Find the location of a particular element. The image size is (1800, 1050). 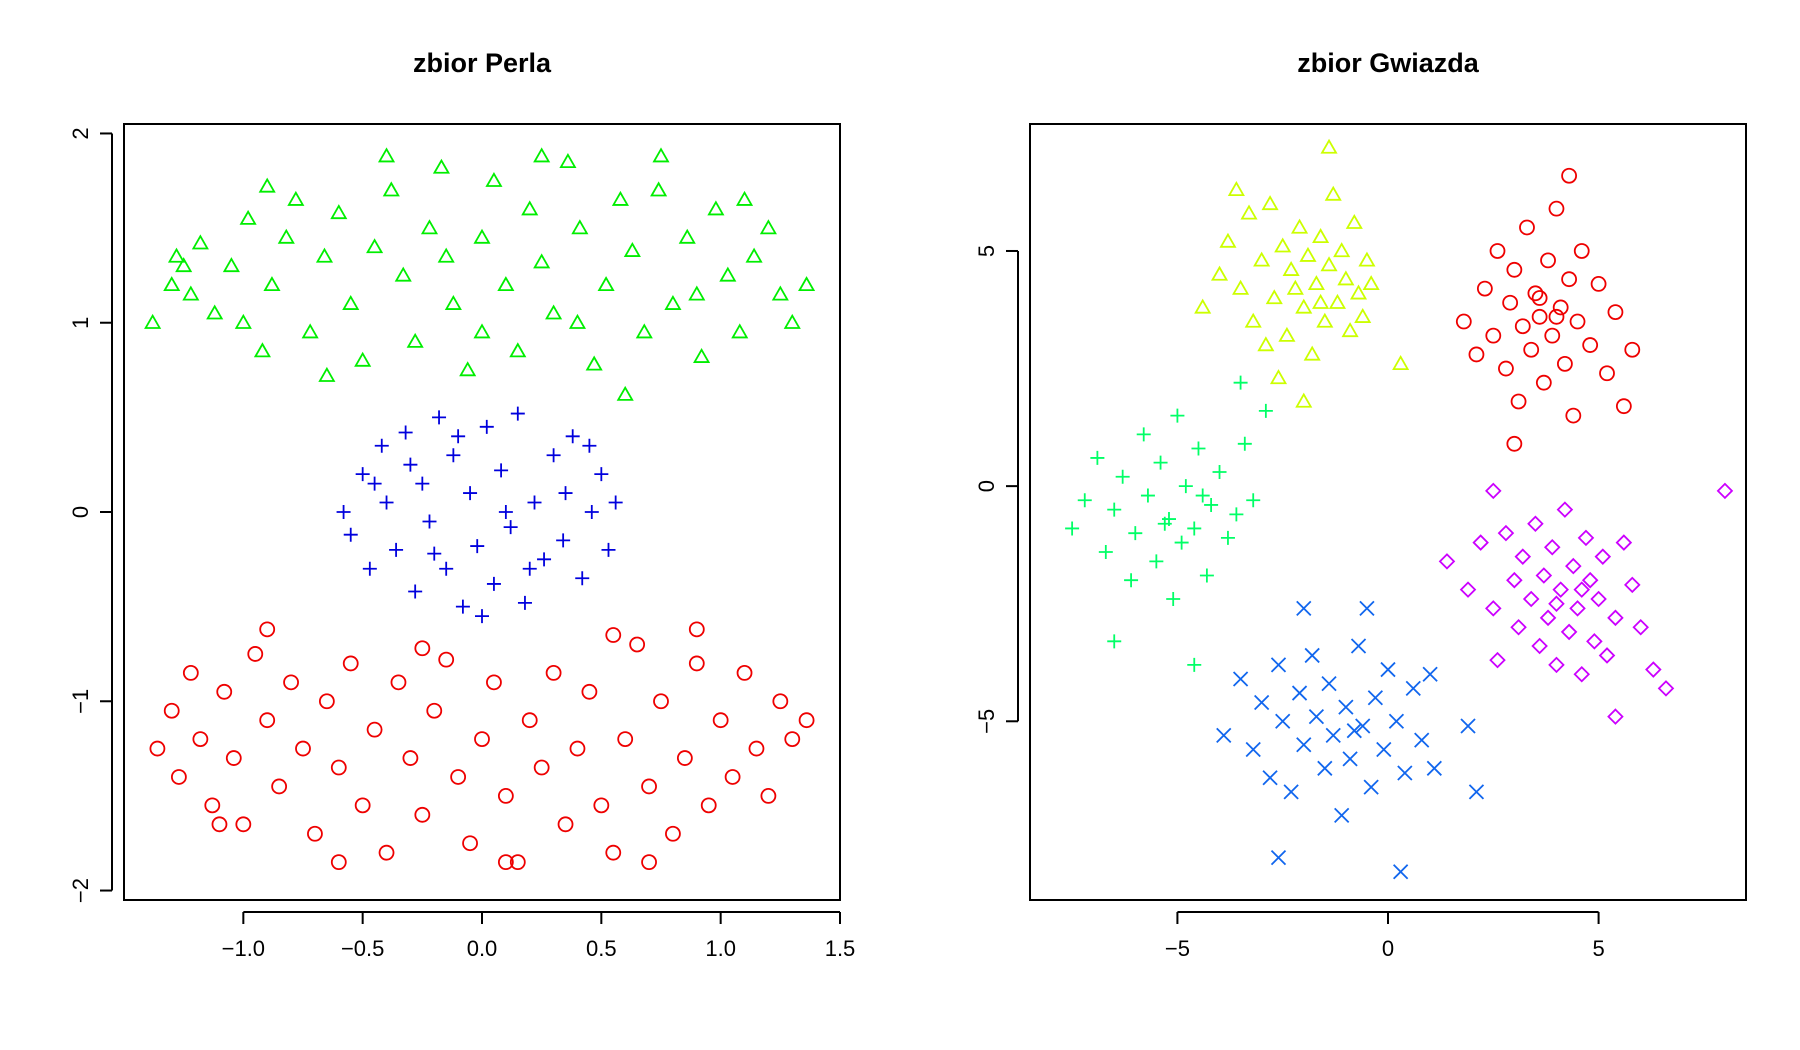

y-tick-label: 5 is located at coordinates (986, 251).